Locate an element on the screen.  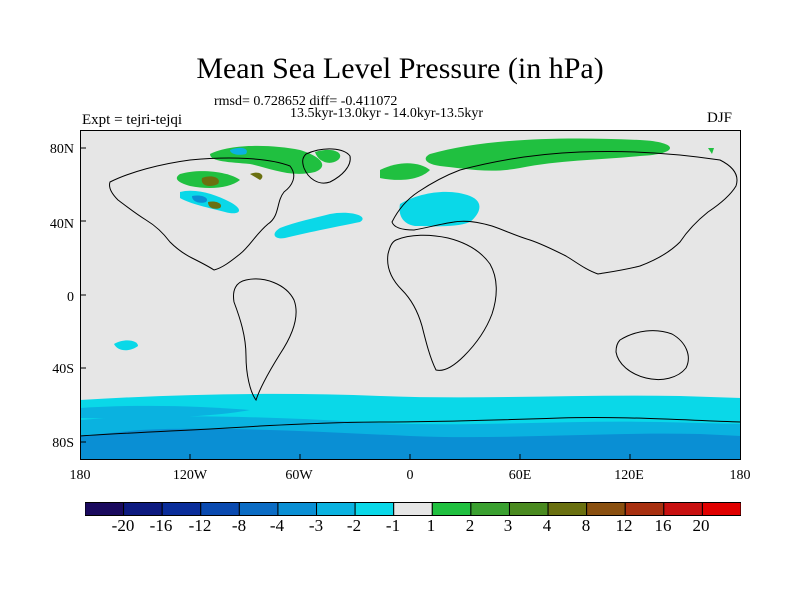
colorbar-label: -4 is located at coordinates (277, 525).